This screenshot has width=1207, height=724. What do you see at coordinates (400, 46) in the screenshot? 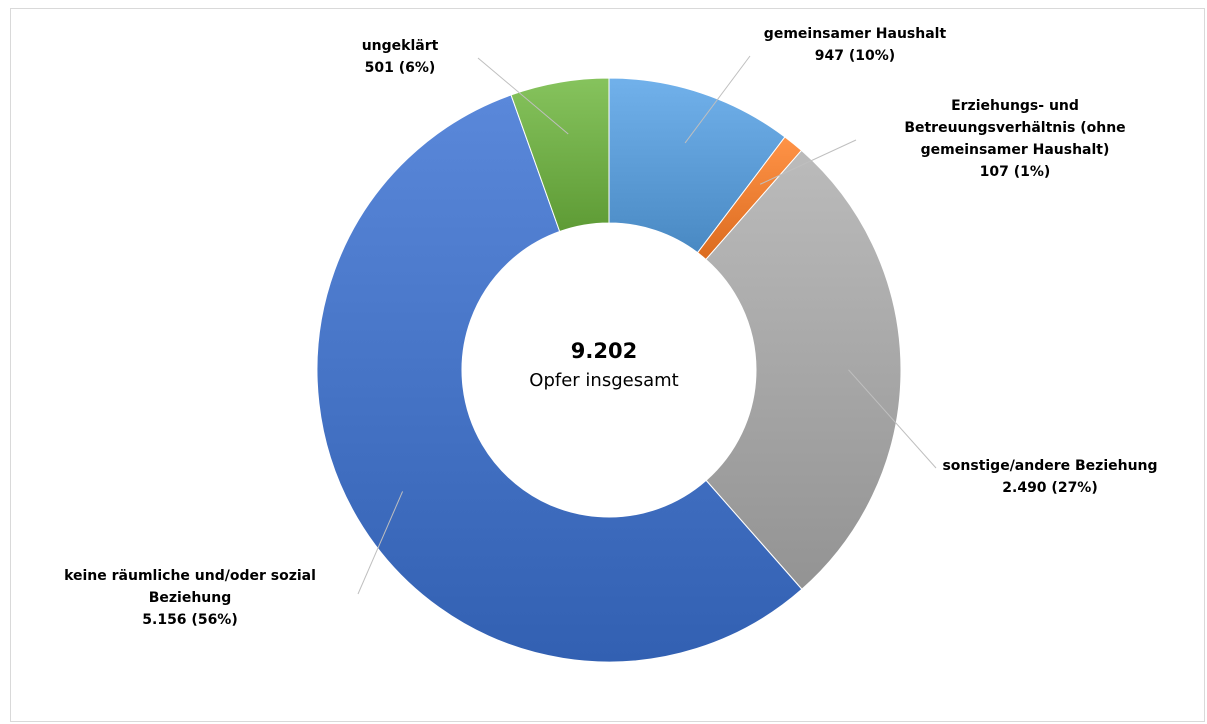
I see `slice-label-line: ungeklärt` at bounding box center [400, 46].